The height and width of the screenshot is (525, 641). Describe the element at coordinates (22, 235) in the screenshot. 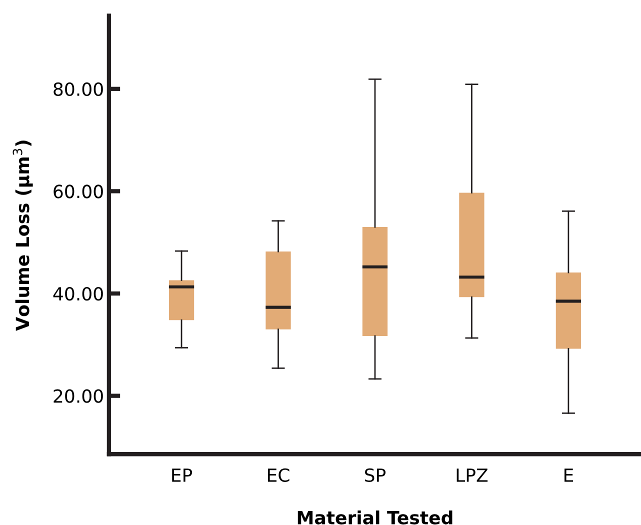

I see `y-axis-title: Volume Loss (µm$^{3}$)` at that location.